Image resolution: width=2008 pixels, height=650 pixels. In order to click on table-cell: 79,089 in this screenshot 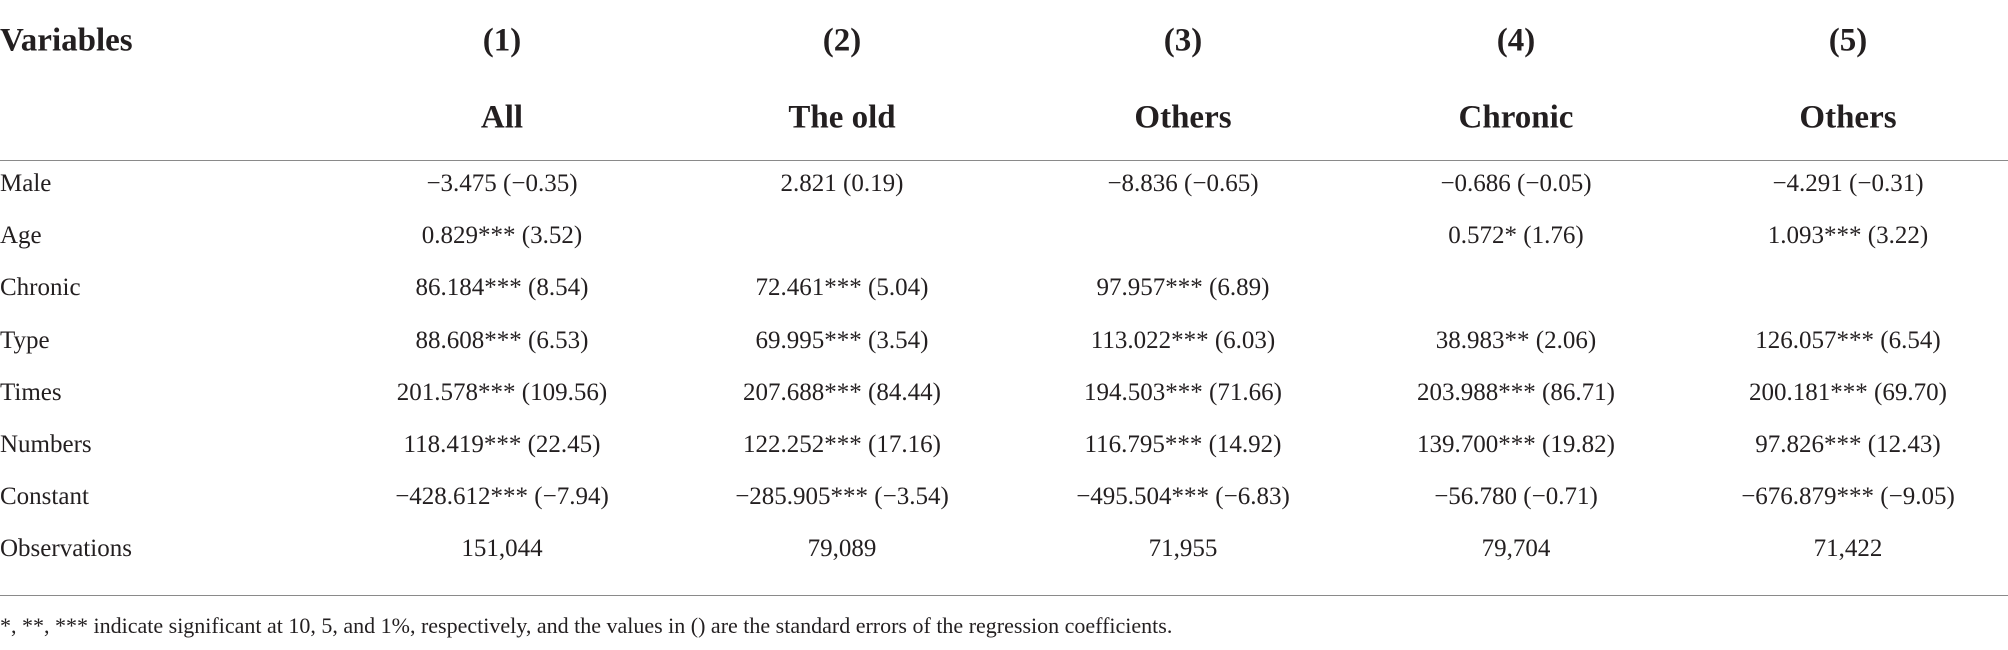, I will do `click(842, 549)`.